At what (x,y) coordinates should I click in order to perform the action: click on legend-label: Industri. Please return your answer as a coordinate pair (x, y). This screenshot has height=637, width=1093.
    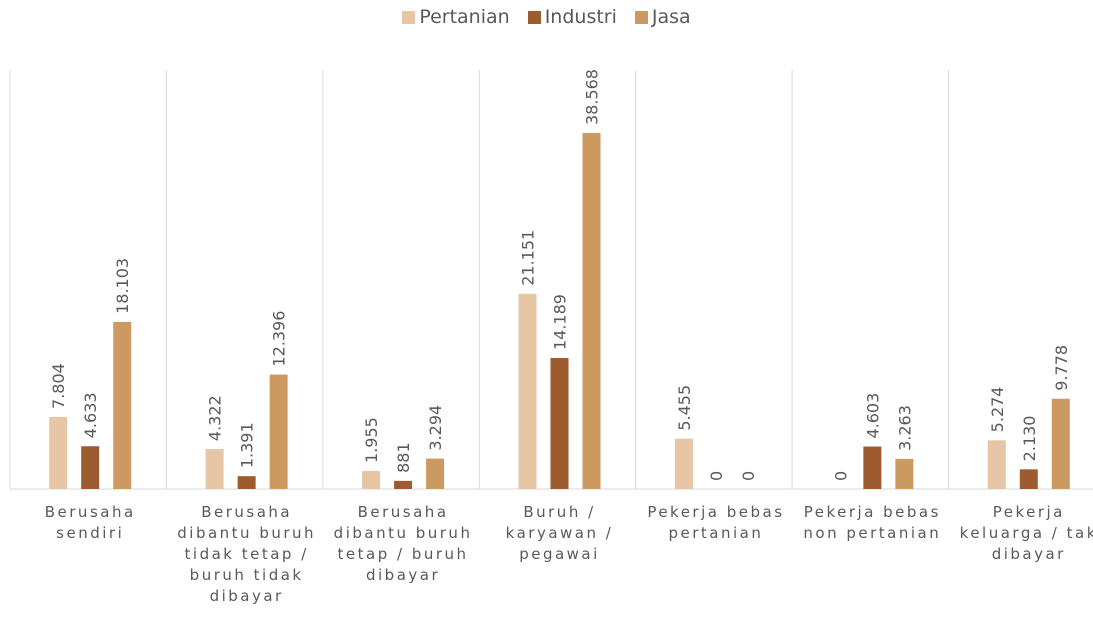
    Looking at the image, I should click on (580, 17).